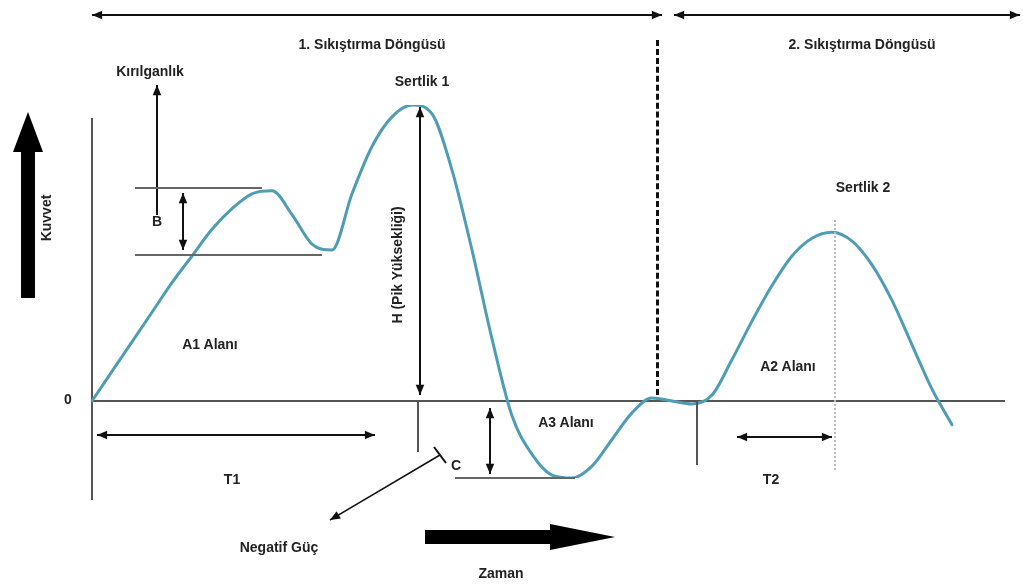 Image resolution: width=1023 pixels, height=588 pixels. Describe the element at coordinates (422, 80) in the screenshot. I see `text: Sertlik 1` at that location.